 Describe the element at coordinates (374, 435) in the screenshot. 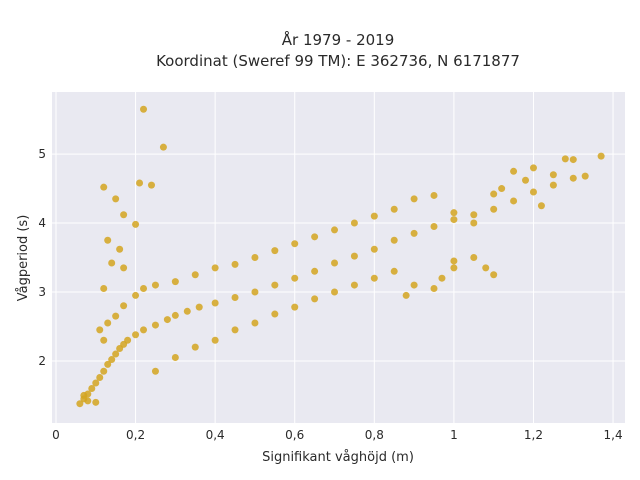

I see `x-tick-label: 0,8` at that location.